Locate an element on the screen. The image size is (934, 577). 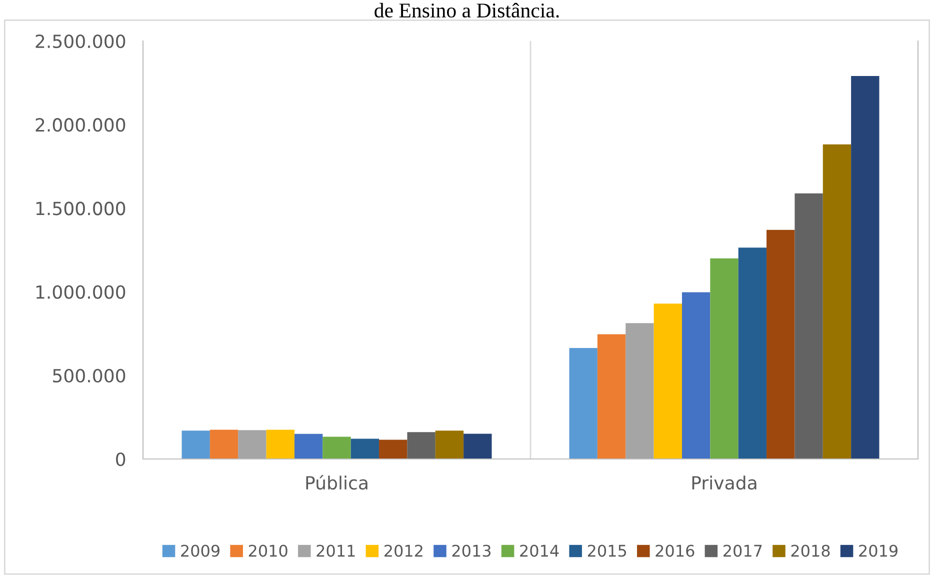
legend-label: 2015 is located at coordinates (607, 550).